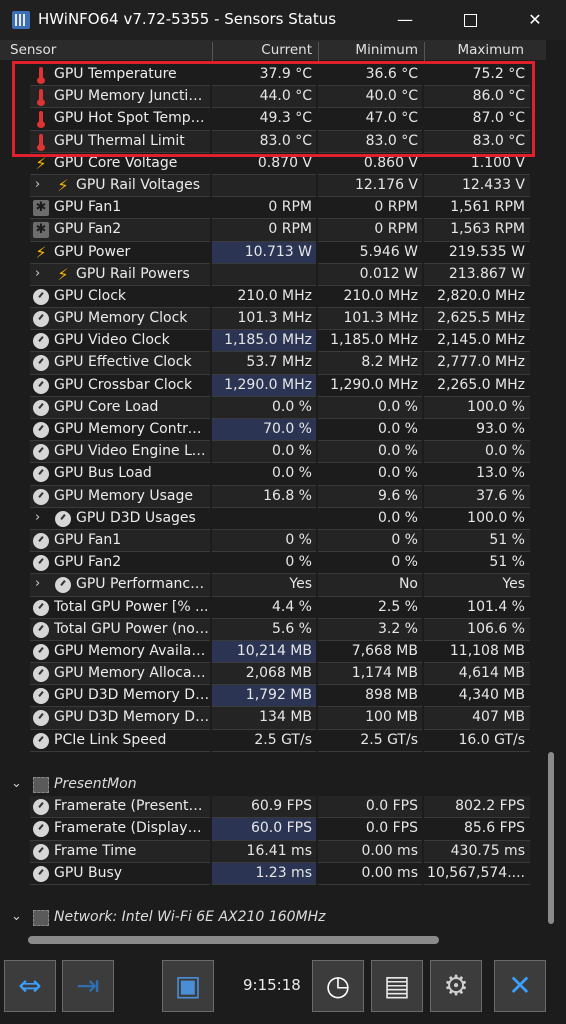  I want to click on sensor-name: Framerate (Displayed), so click(132, 828).